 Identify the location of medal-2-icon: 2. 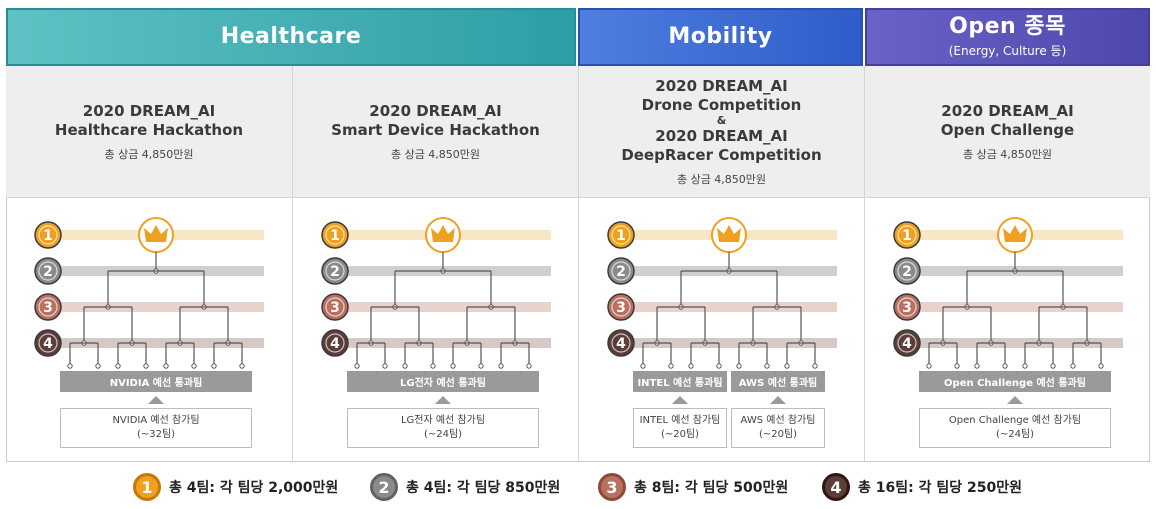
(384, 487).